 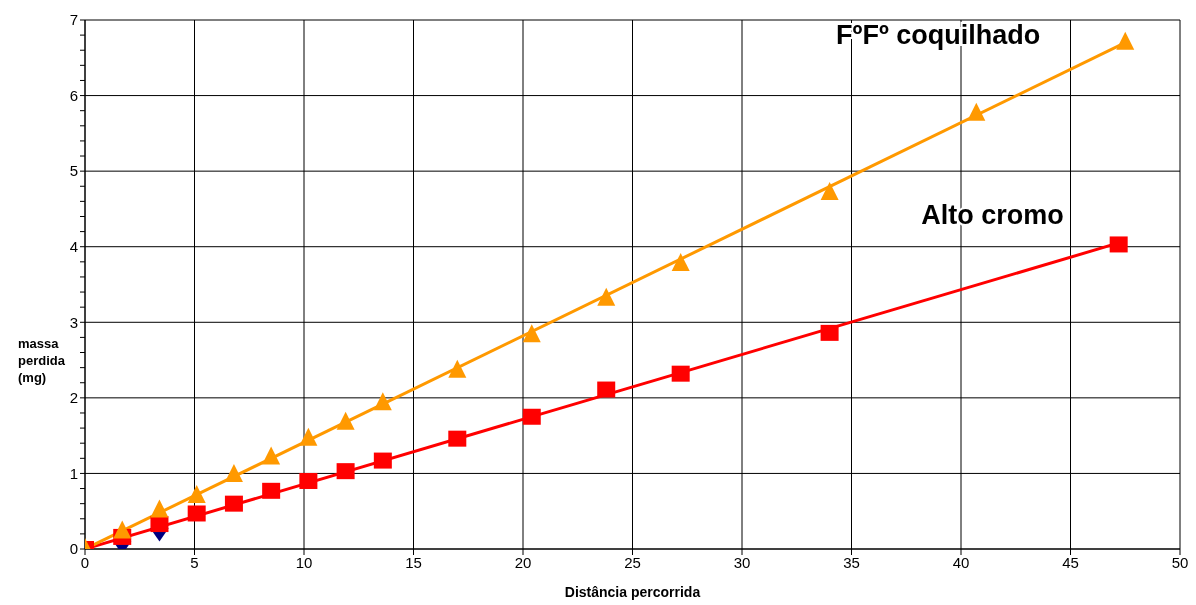 I want to click on series-label: Alto cromo, so click(x=992, y=214).